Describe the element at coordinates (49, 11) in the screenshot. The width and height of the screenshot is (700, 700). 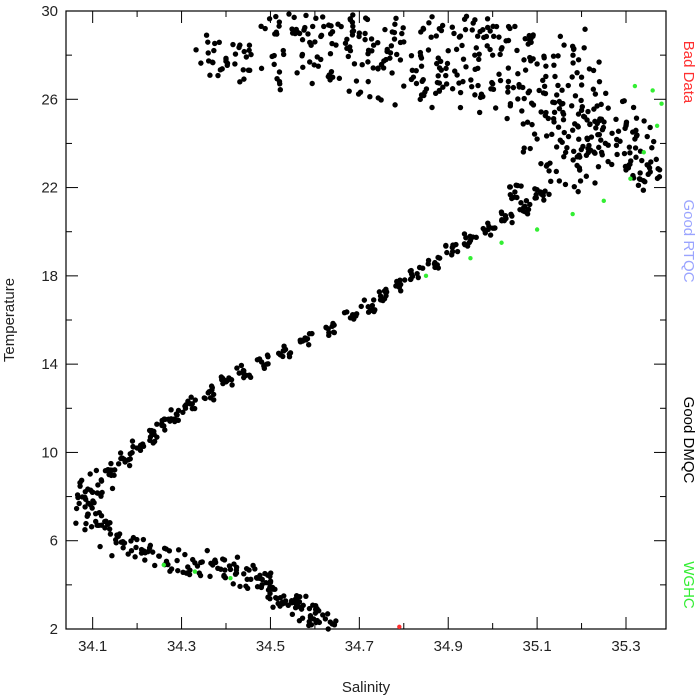
I see `y-tick-label: 30` at that location.